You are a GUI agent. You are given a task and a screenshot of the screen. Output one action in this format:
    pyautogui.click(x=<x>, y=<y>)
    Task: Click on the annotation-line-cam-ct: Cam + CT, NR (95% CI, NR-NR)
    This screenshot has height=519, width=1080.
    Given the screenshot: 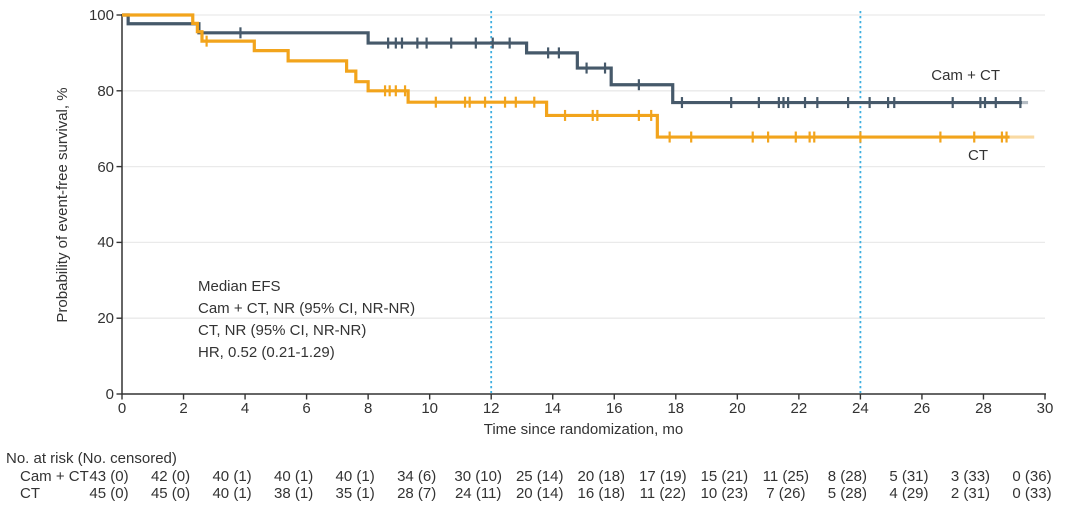 What is the action you would take?
    pyautogui.click(x=307, y=308)
    